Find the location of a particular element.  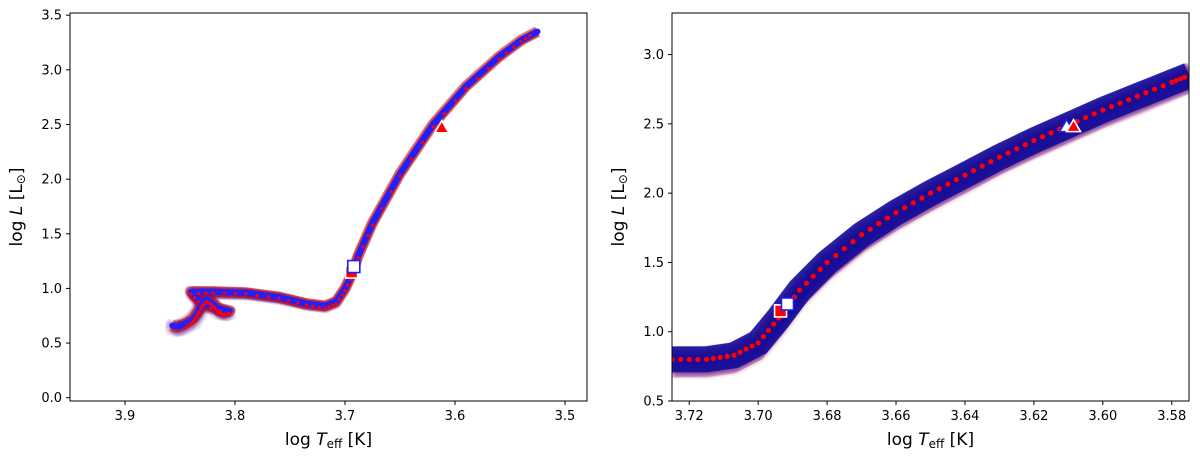

y-tick-label: 3.5 is located at coordinates (51, 16).